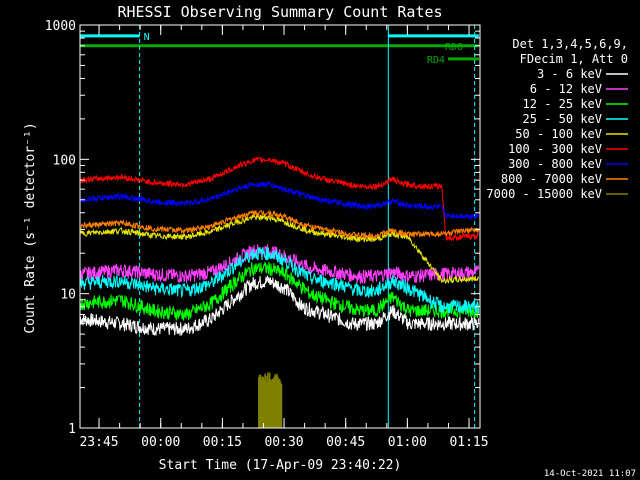  Describe the element at coordinates (279, 12) in the screenshot. I see `chart-title: RHESSI Observing Summary Count Rates` at that location.